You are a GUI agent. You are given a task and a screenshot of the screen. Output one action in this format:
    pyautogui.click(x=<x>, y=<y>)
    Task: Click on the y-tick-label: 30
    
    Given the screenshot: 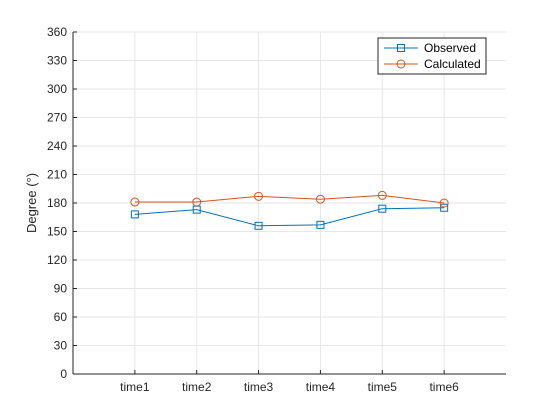 What is the action you would take?
    pyautogui.click(x=61, y=346)
    